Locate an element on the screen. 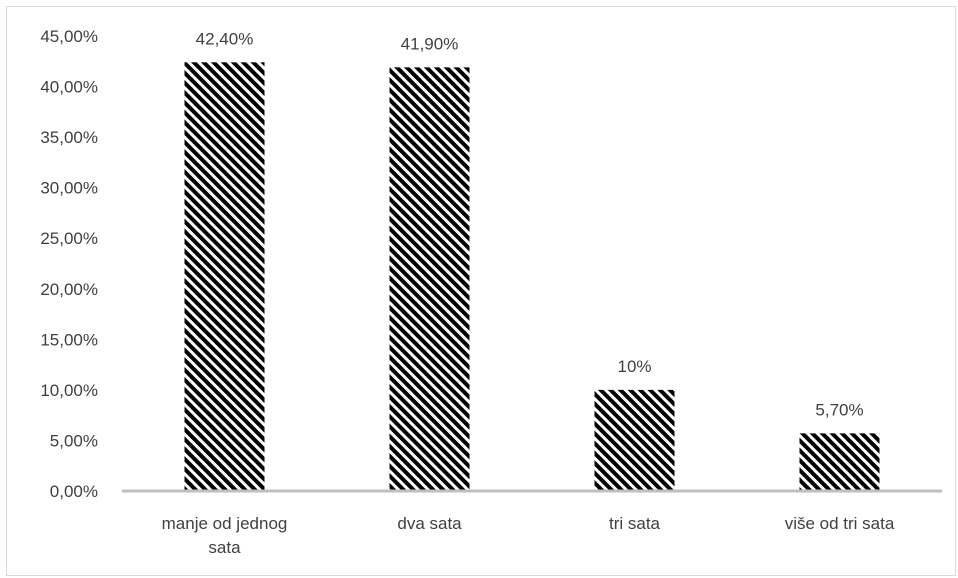  x-category-label-line: dva sata is located at coordinates (429, 523).